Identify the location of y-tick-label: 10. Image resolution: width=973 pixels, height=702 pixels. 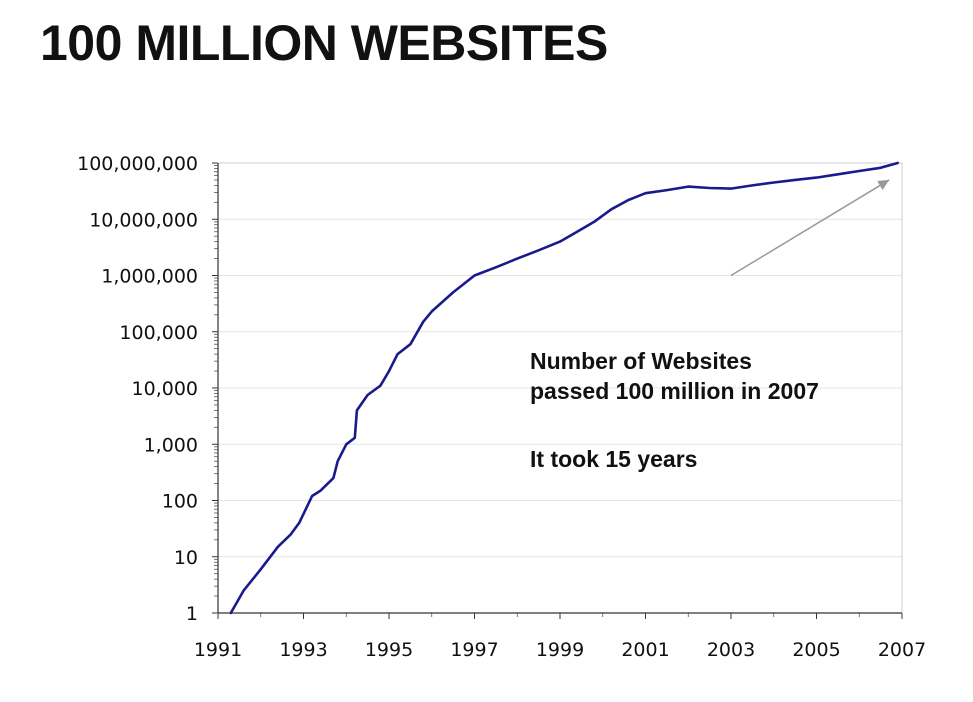
(186, 558).